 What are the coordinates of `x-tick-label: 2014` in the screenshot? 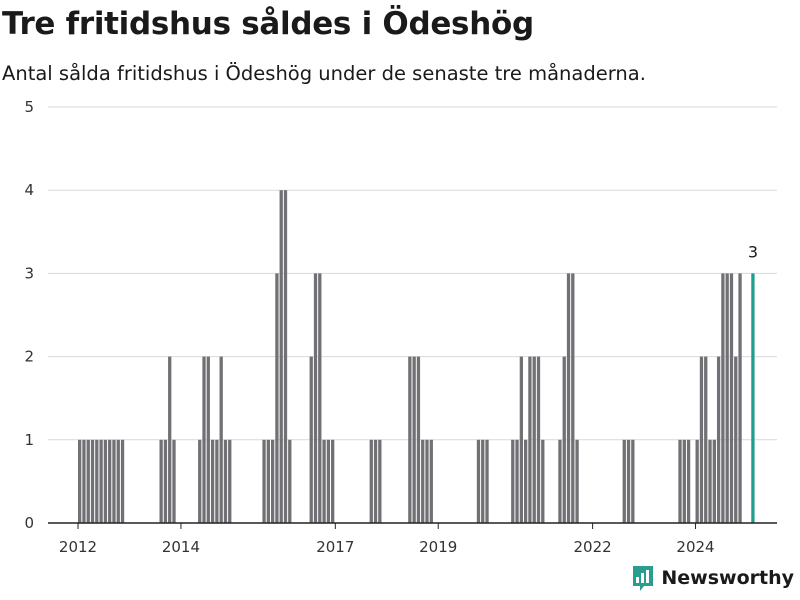 It's located at (181, 547).